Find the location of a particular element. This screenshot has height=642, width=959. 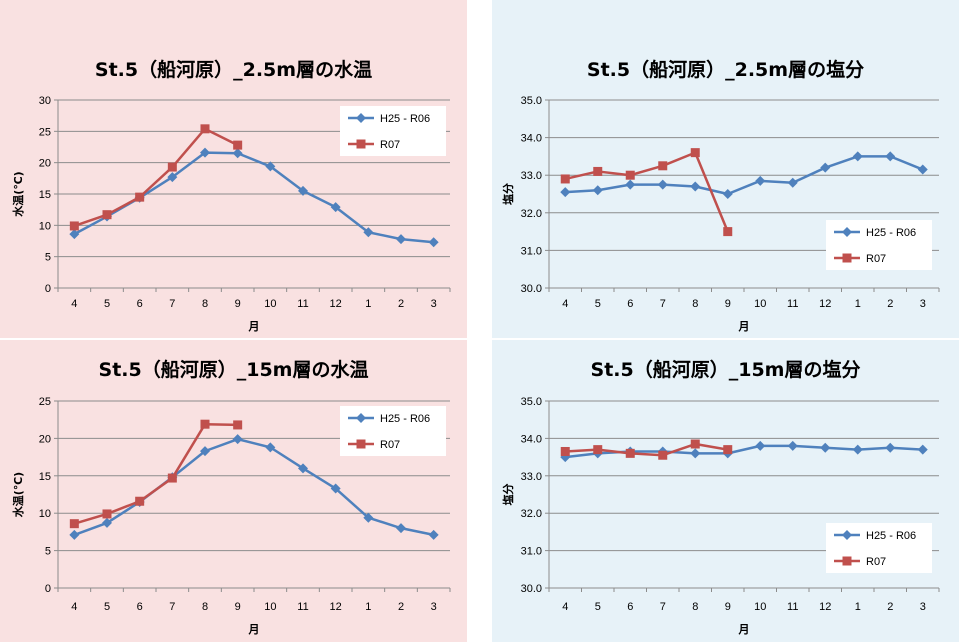

legend-label: R07 is located at coordinates (390, 445).